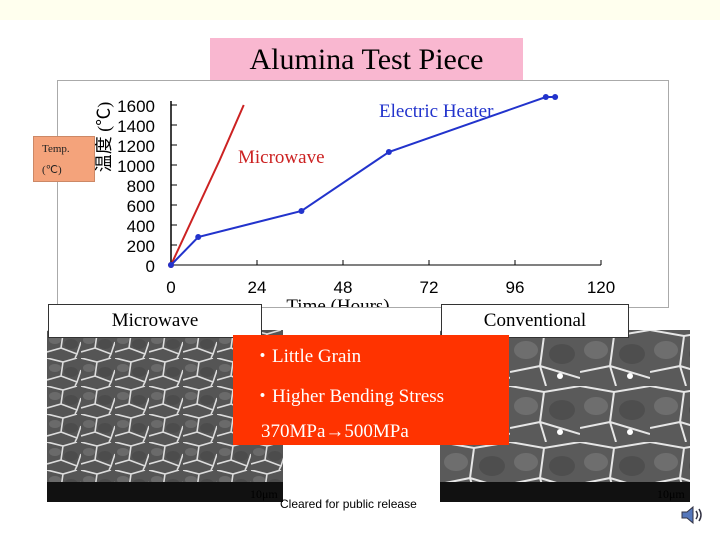 The image size is (720, 540). Describe the element at coordinates (436, 111) in the screenshot. I see `series-label-1: Electric Heater` at that location.